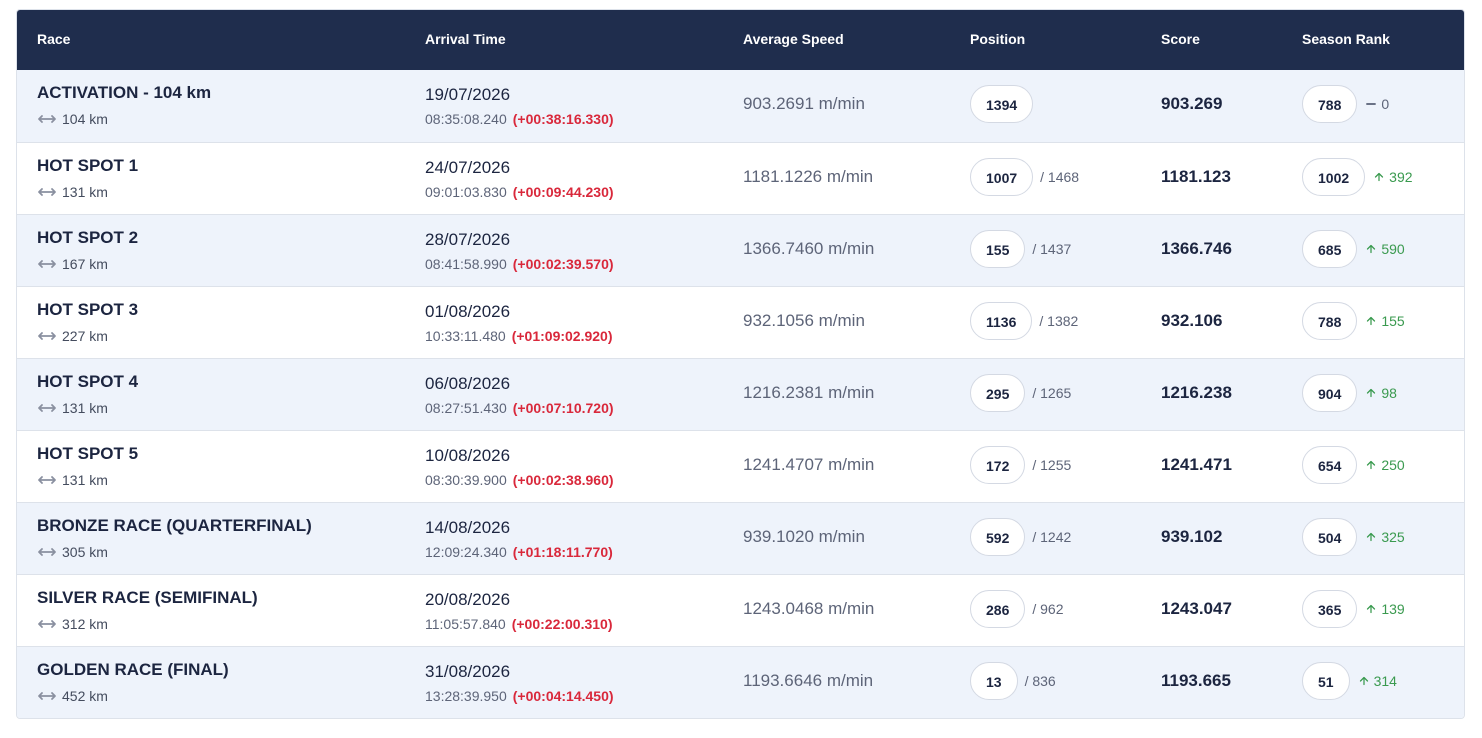 The width and height of the screenshot is (1482, 738). I want to click on position-pill: 13, so click(994, 681).